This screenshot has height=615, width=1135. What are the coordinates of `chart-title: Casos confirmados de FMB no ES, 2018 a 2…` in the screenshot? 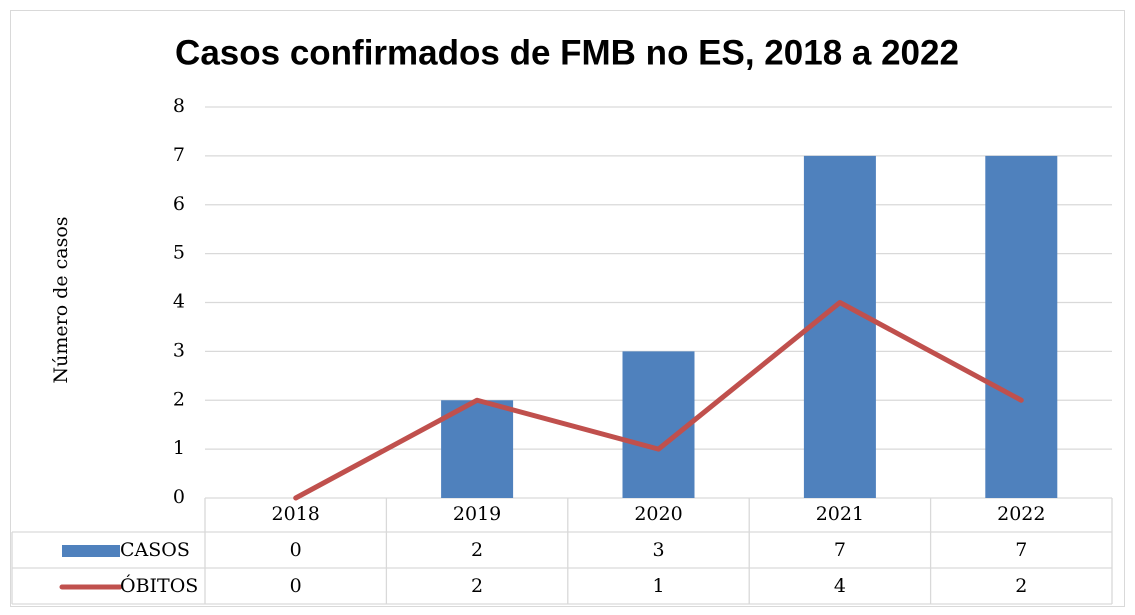 It's located at (567, 52).